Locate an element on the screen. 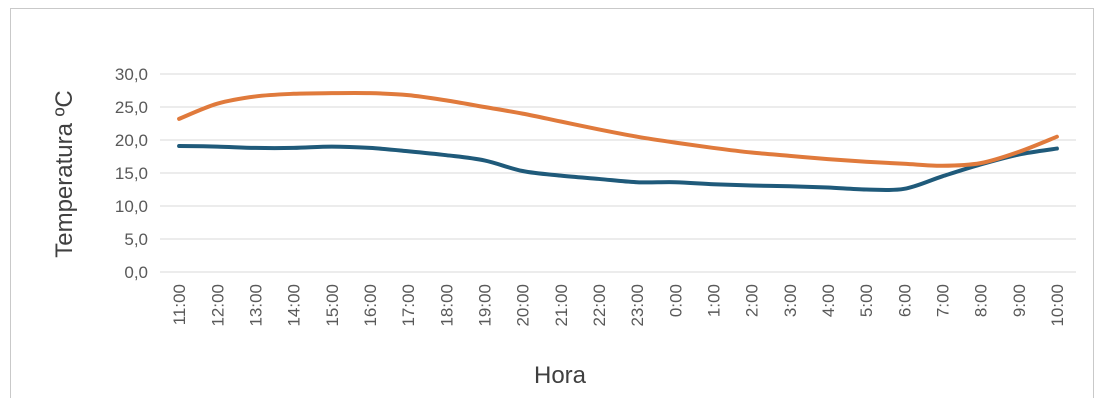 The width and height of the screenshot is (1099, 398). x-tick-label: 14:00 is located at coordinates (294, 305).